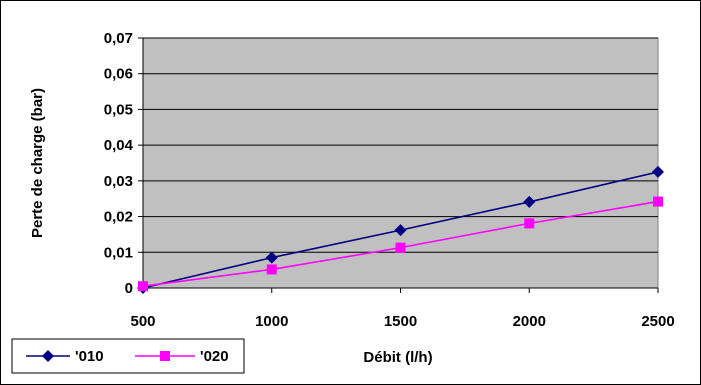  I want to click on y-axis-title: Perte de charge (bar), so click(37, 163).